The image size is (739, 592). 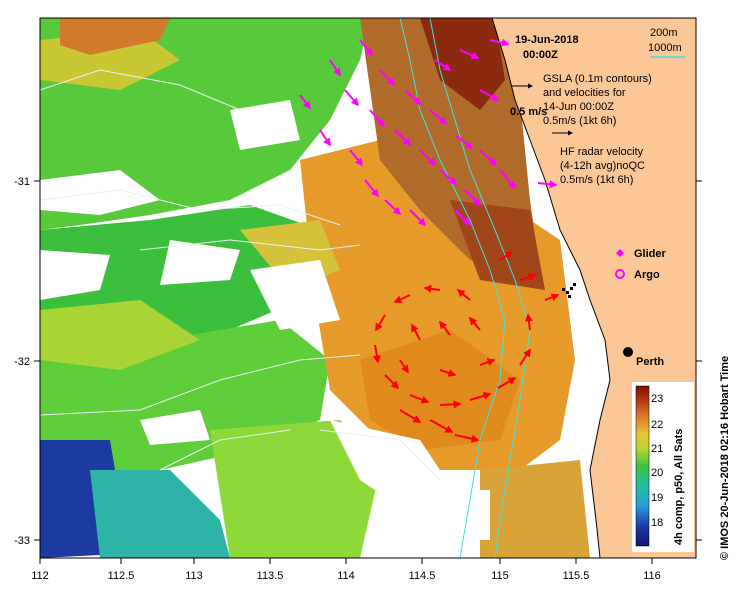 I want to click on y-axis-labels: -31 -32 -33, so click(x=22, y=361).